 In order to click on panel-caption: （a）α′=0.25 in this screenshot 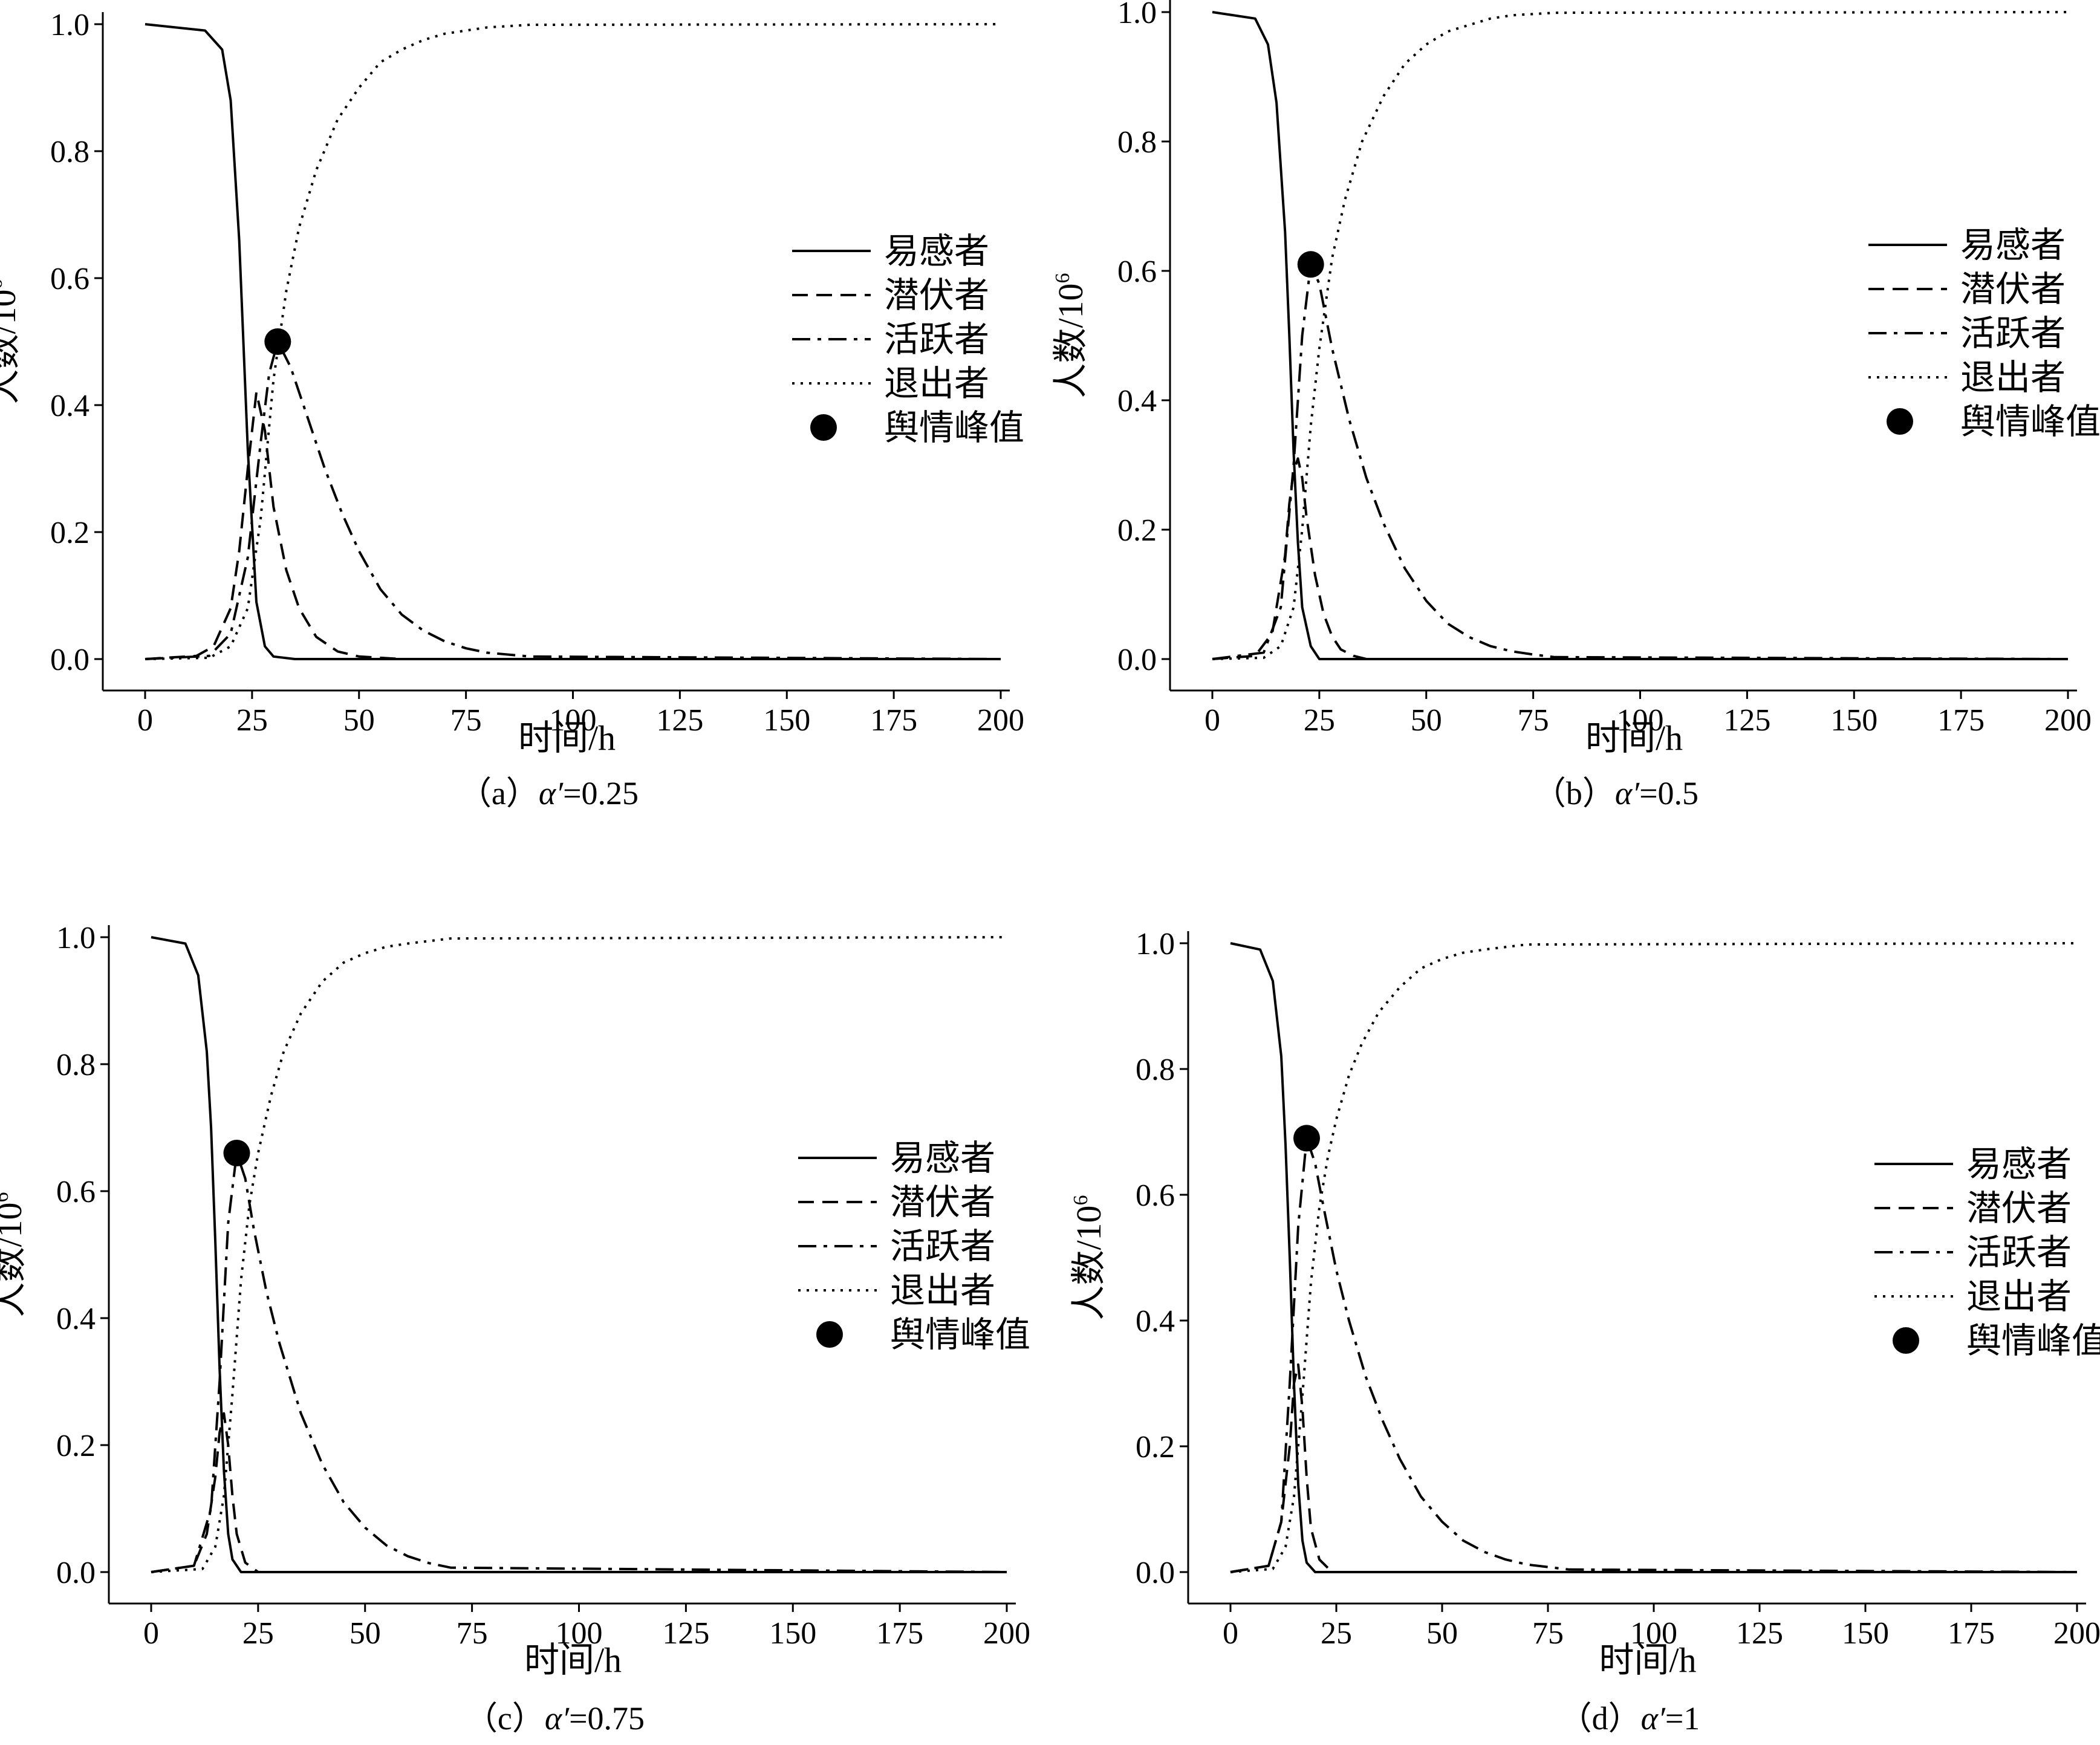, I will do `click(549, 793)`.